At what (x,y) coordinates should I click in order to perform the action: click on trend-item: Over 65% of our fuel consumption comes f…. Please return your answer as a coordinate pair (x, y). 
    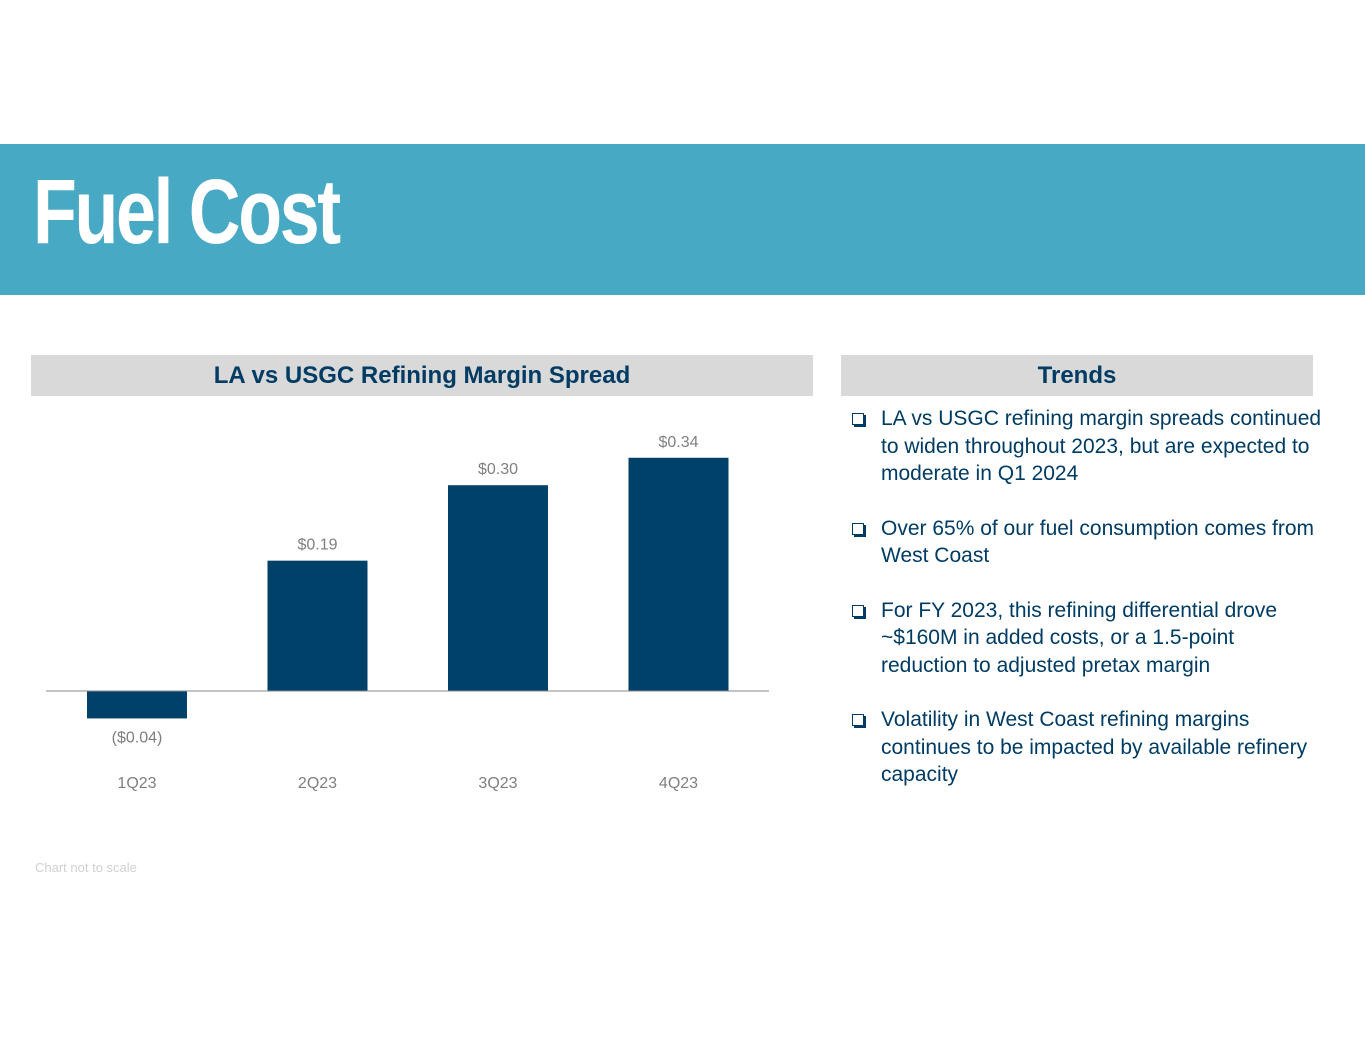
    Looking at the image, I should click on (1087, 542).